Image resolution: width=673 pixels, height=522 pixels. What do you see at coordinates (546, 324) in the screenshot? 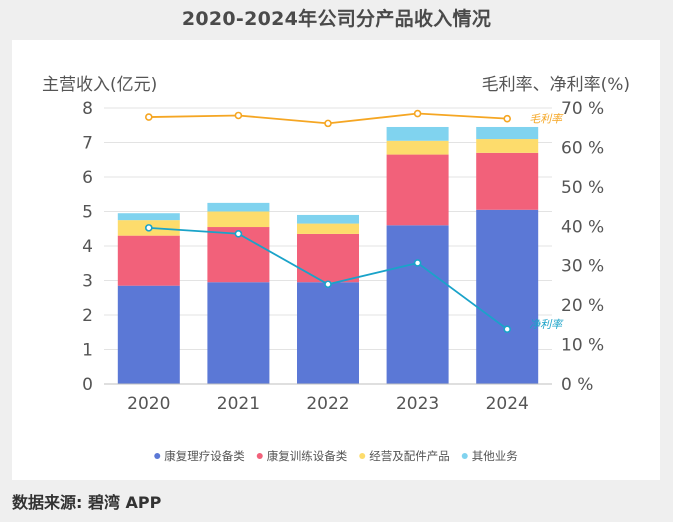
I see `line-series-label: 净利率` at bounding box center [546, 324].